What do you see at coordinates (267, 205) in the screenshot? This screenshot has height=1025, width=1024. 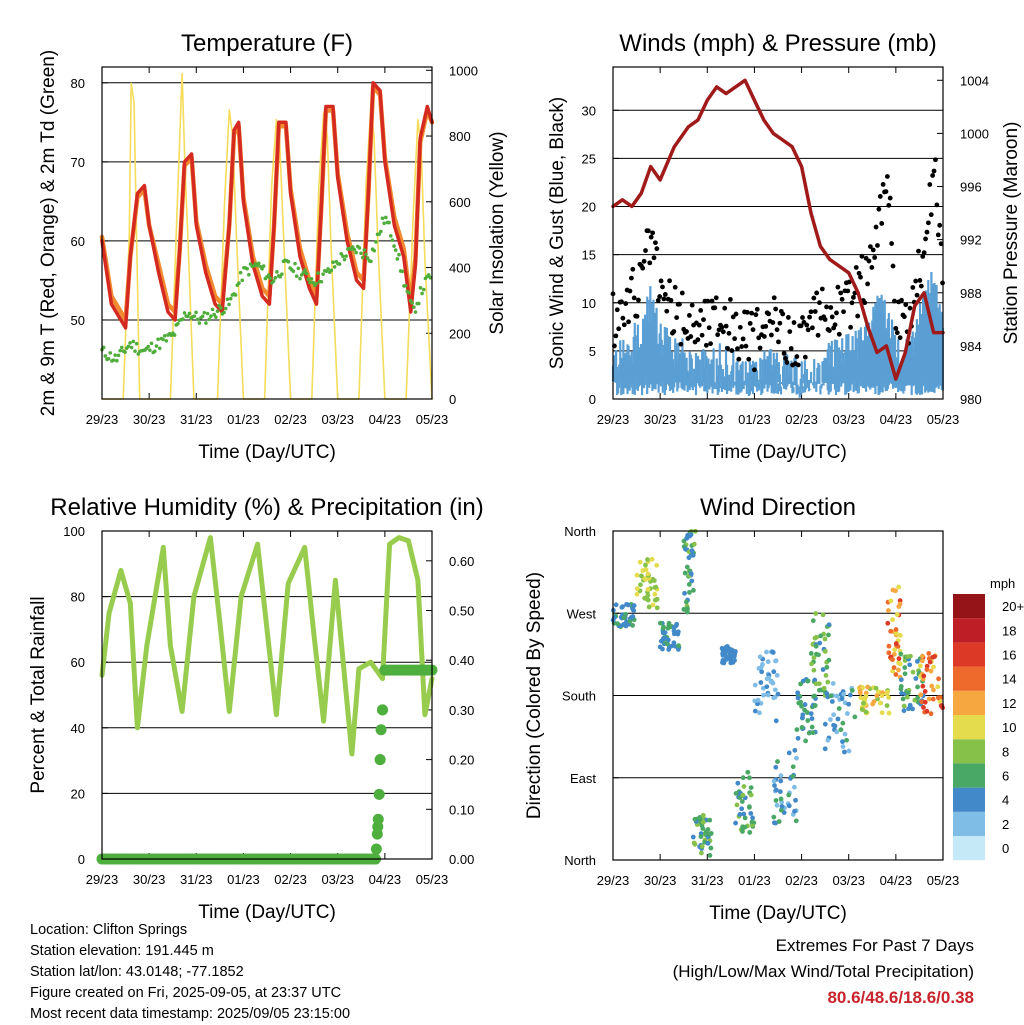 I see `t2m-line` at bounding box center [267, 205].